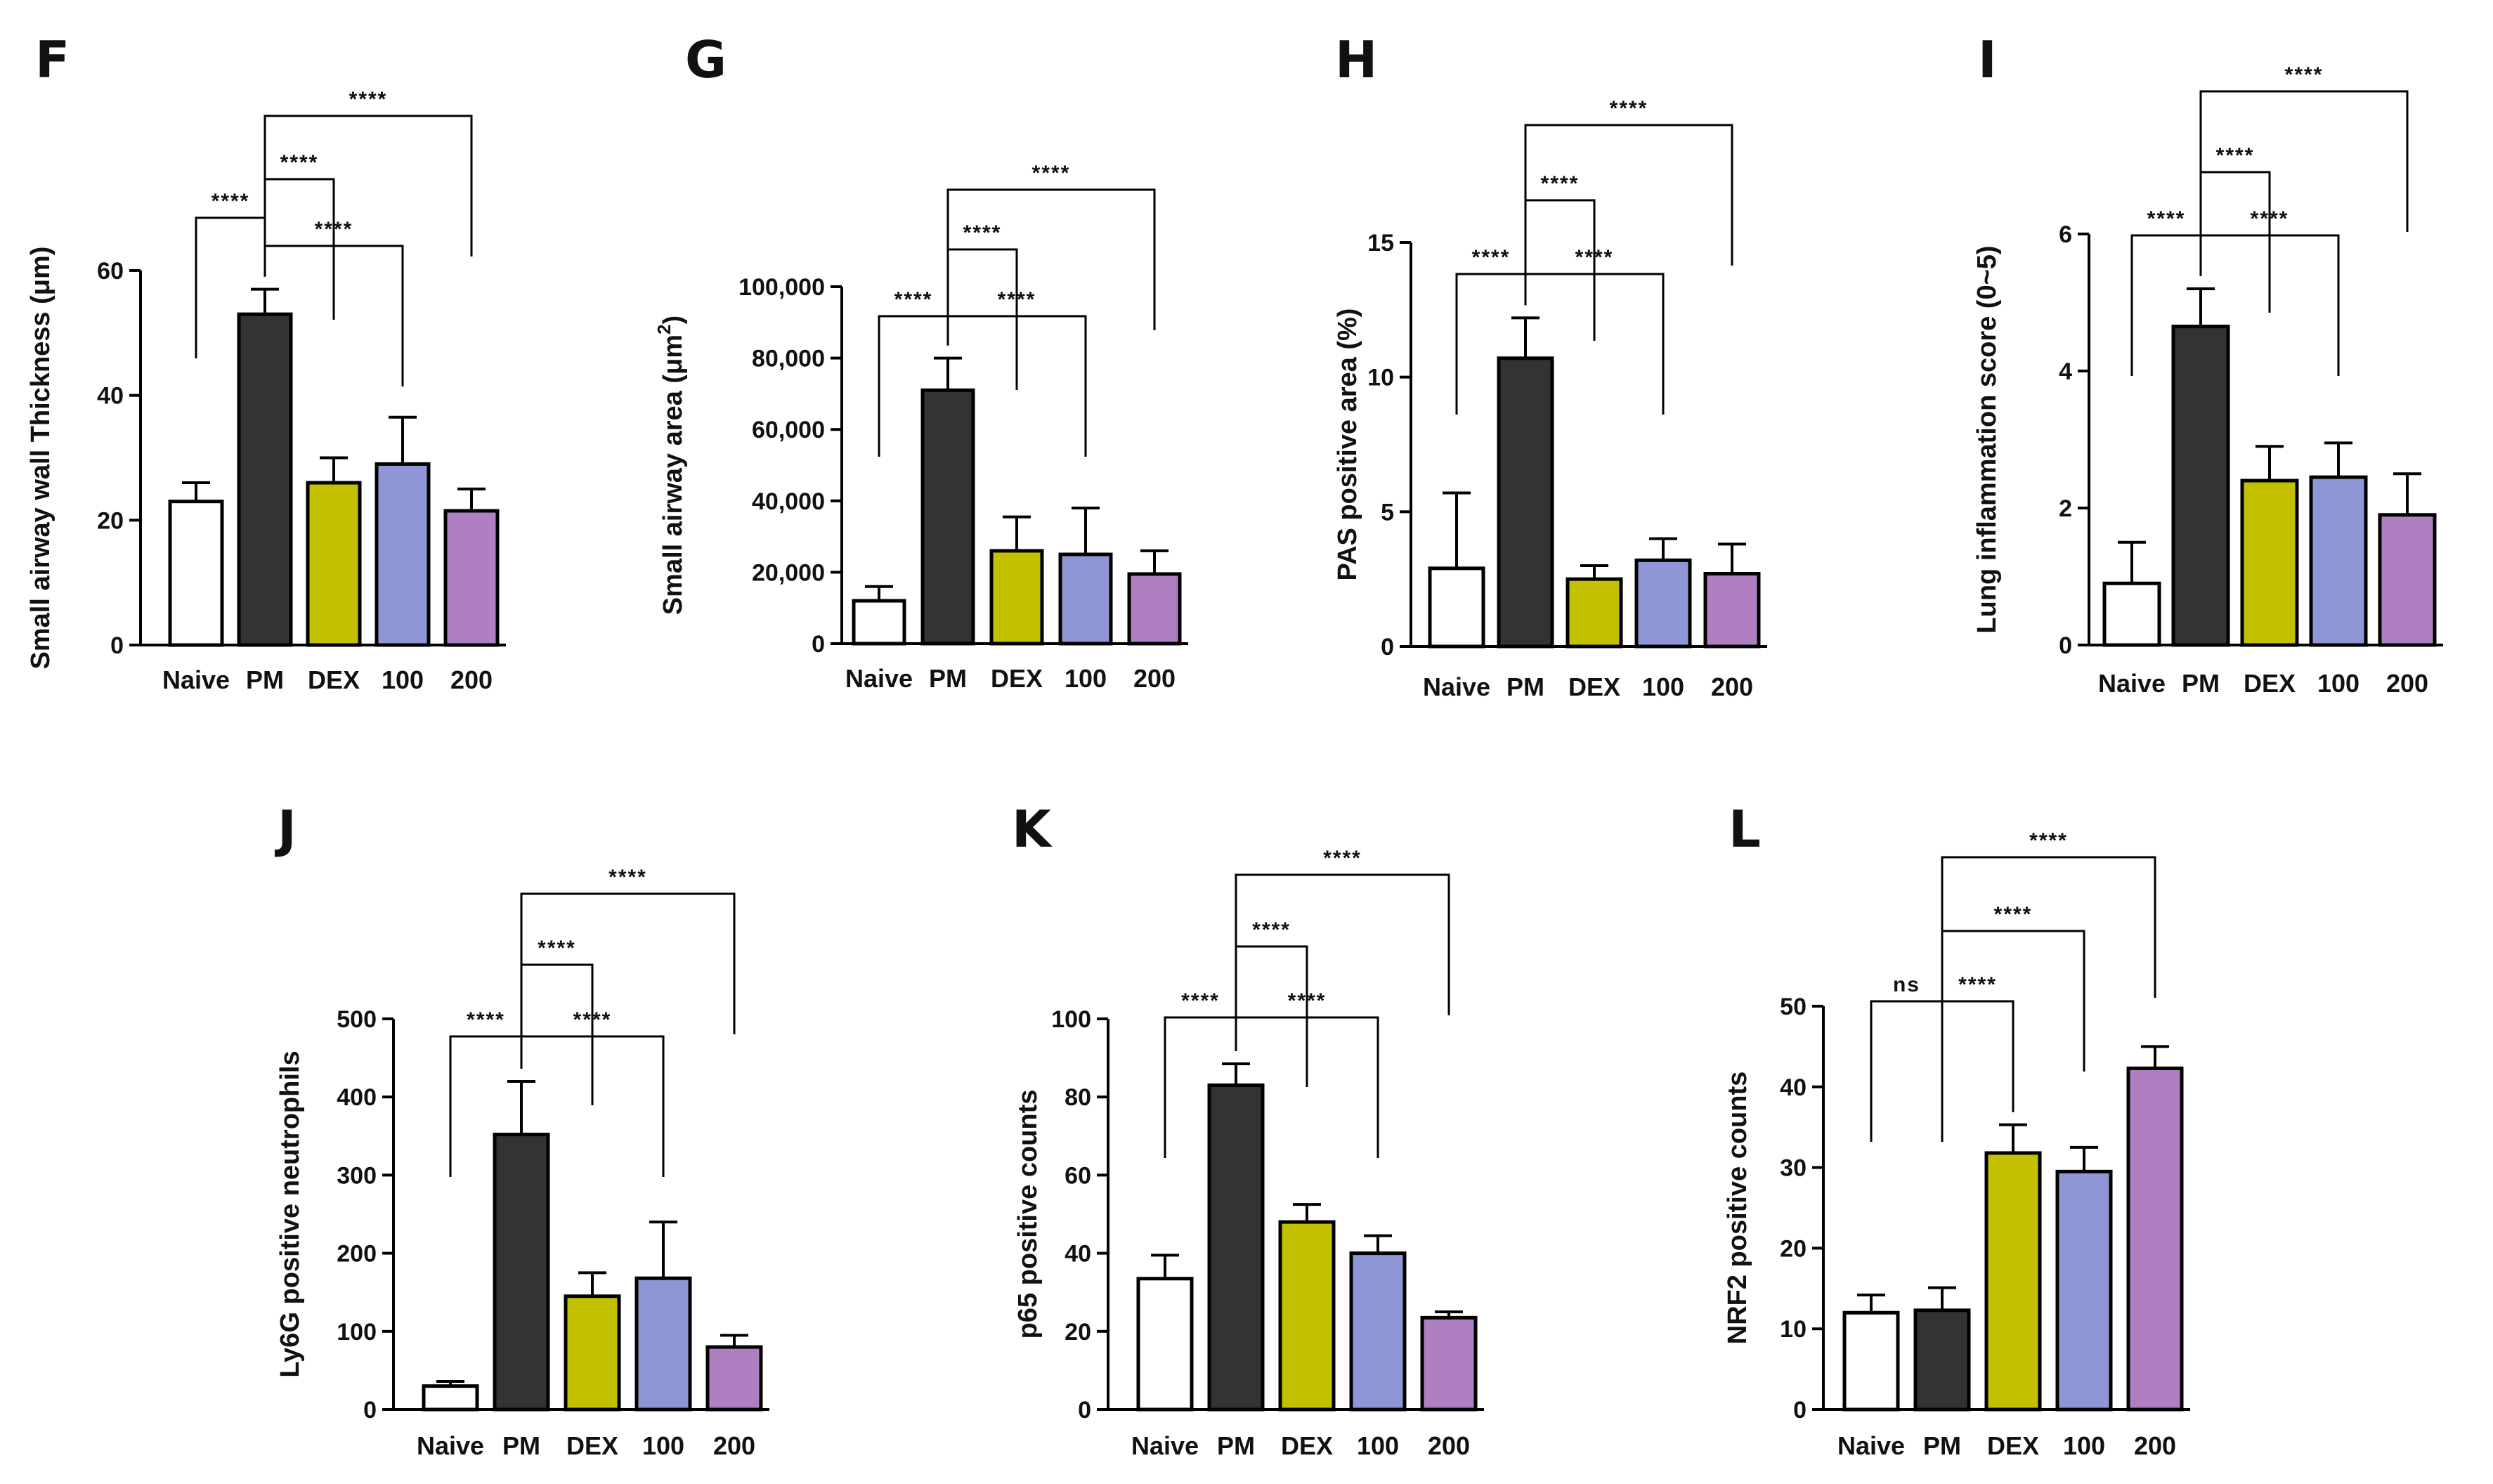 This screenshot has height=1484, width=2493. Describe the element at coordinates (1032, 829) in the screenshot. I see `panel-letter: K` at that location.